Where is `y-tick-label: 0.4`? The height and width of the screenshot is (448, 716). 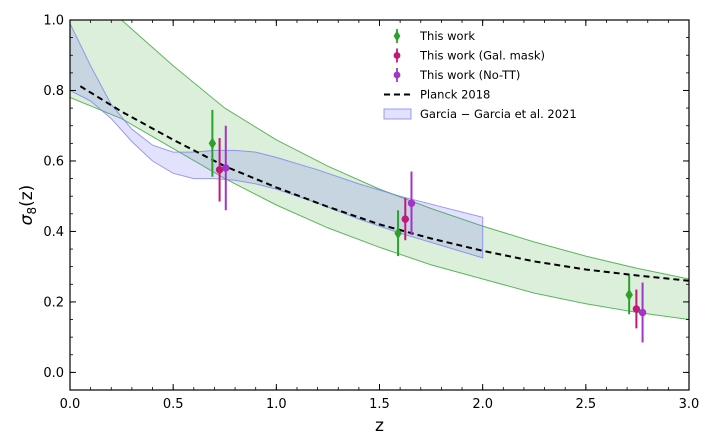
y-tick-label: 0.4 is located at coordinates (53, 232).